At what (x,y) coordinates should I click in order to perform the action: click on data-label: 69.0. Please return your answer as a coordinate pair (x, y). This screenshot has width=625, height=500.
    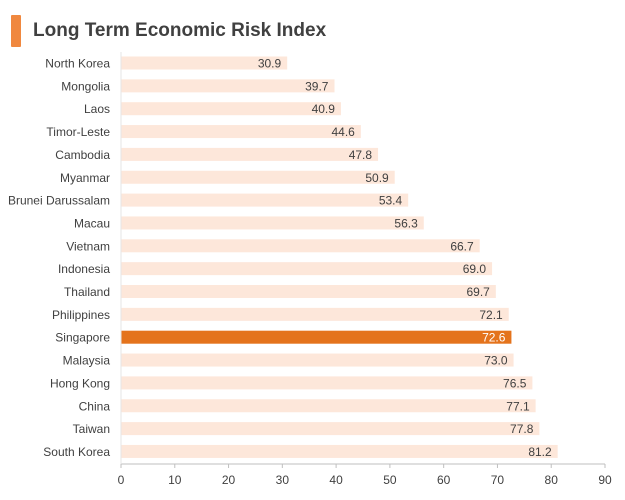
    Looking at the image, I should click on (475, 269).